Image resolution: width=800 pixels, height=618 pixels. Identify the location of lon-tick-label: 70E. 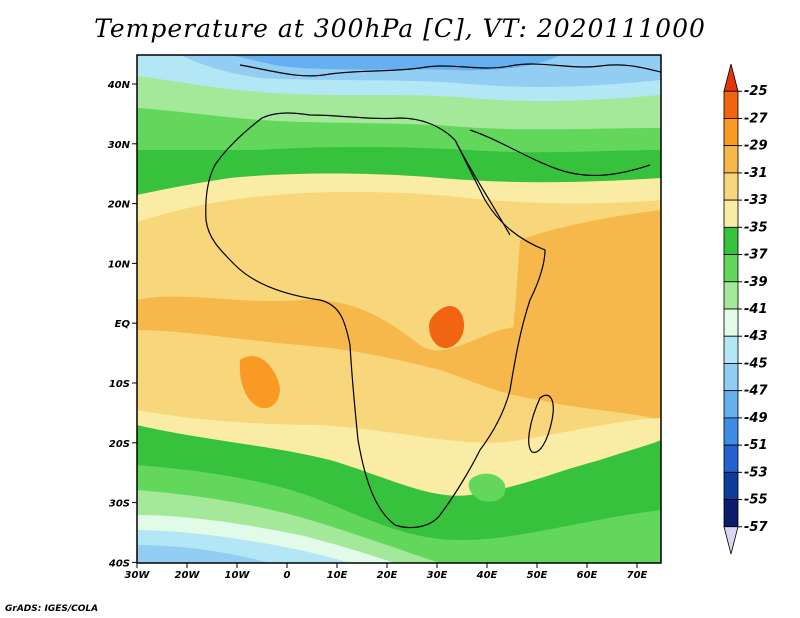
(637, 575).